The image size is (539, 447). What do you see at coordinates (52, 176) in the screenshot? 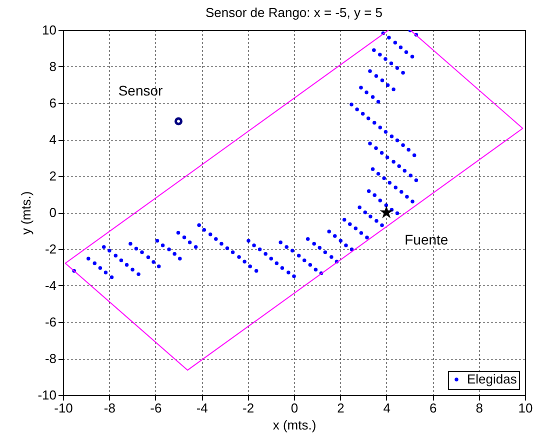
I see `y-tick-label: 2` at bounding box center [52, 176].